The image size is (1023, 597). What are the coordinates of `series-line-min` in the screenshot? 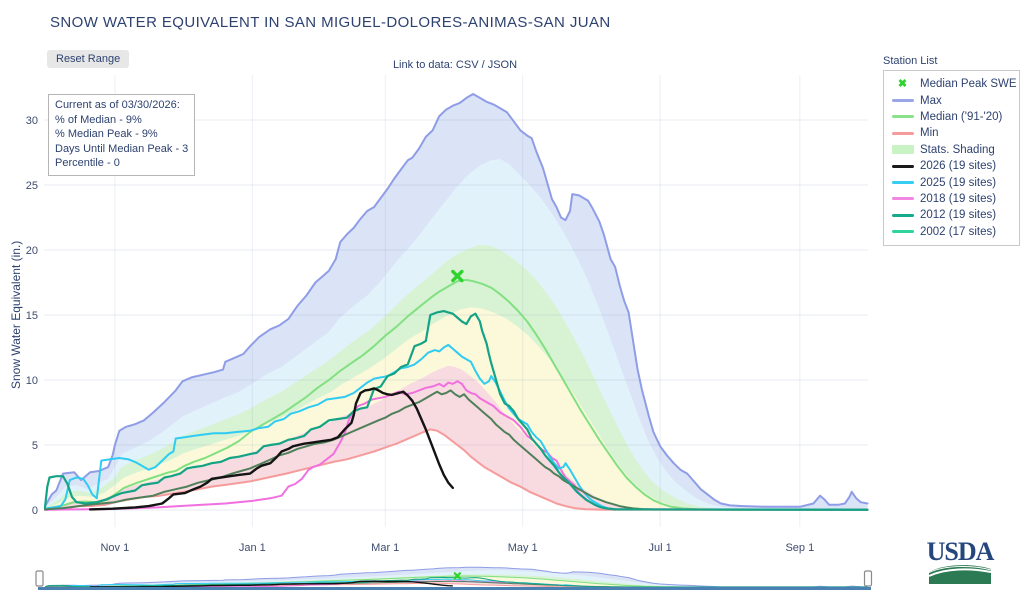 It's located at (456, 469).